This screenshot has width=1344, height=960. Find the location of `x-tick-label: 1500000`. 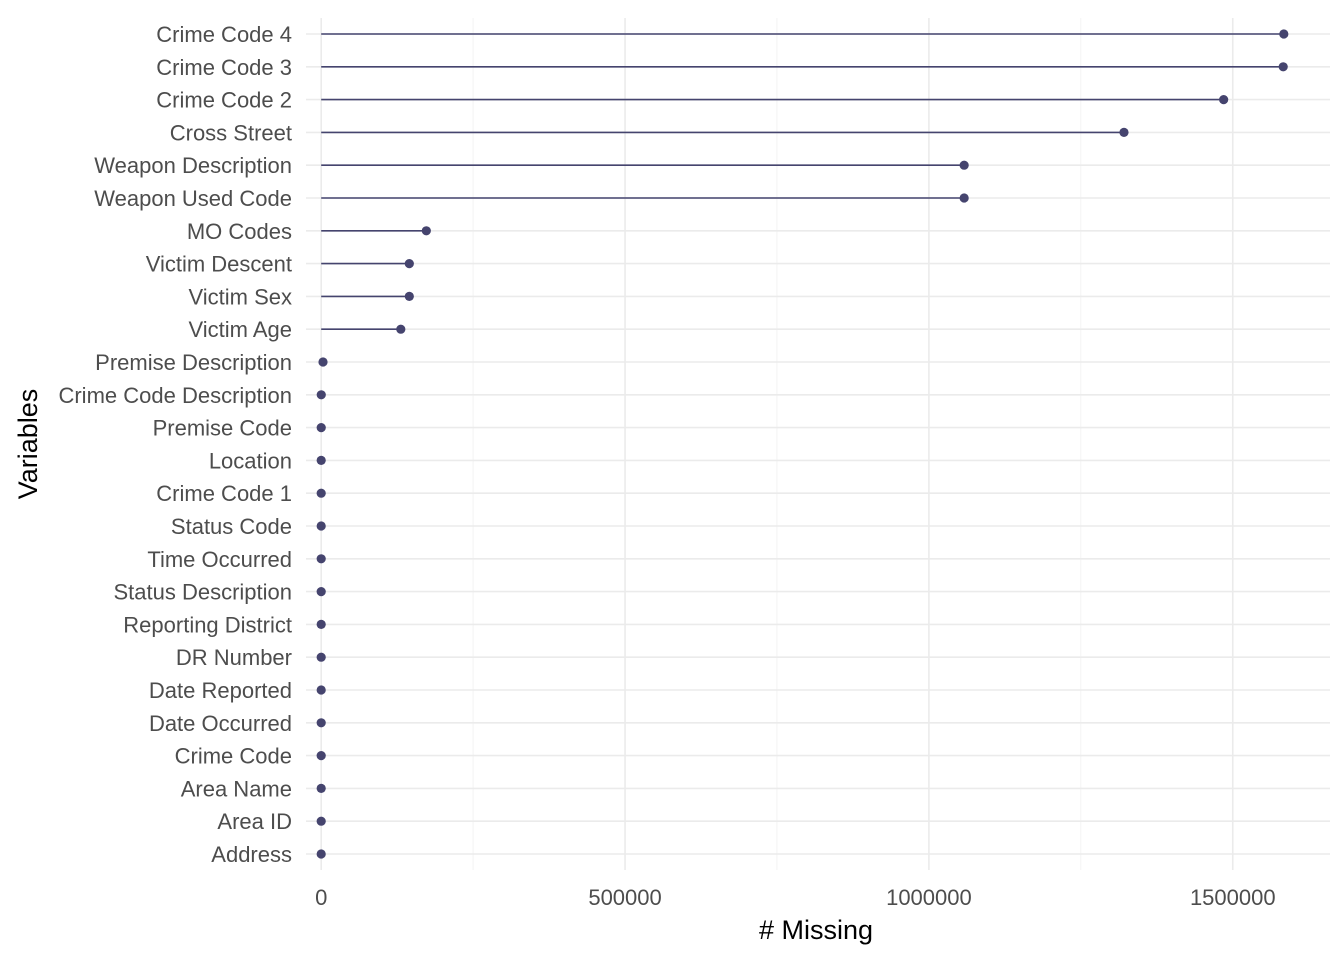

x-tick-label: 1500000 is located at coordinates (1233, 897).